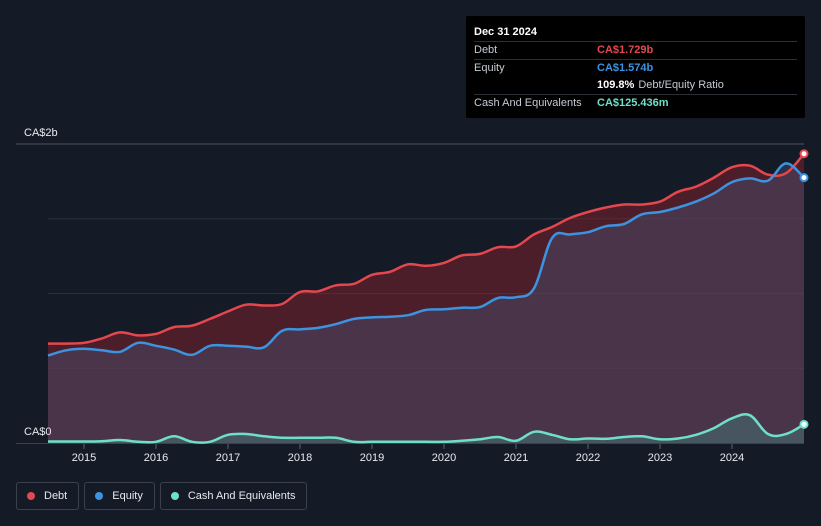 The image size is (821, 526). Describe the element at coordinates (535, 85) in the screenshot. I see `tooltip-ratio-spacer` at that location.